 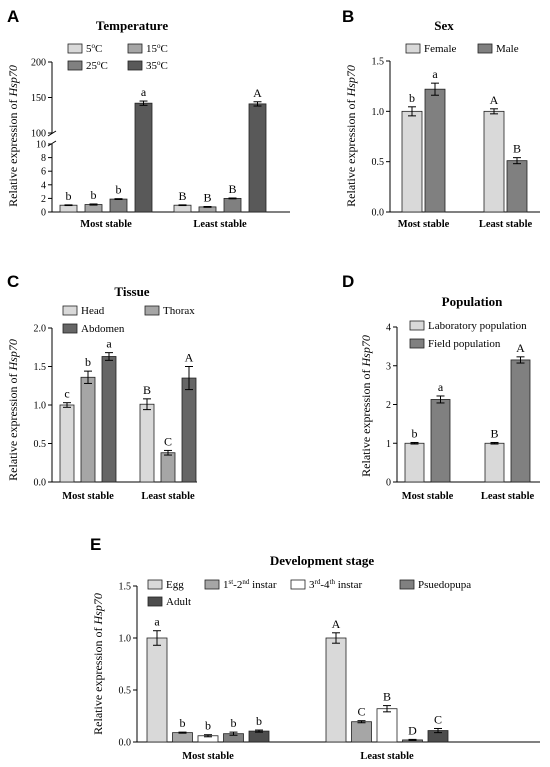 I want to click on significance-letter: D, so click(x=412, y=730).